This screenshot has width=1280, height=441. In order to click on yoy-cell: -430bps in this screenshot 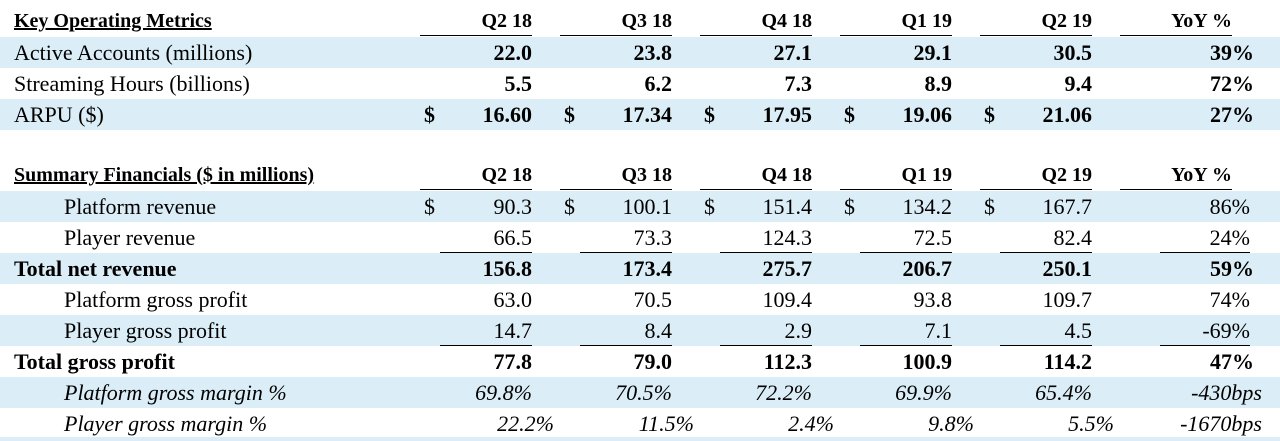, I will do `click(1226, 392)`.